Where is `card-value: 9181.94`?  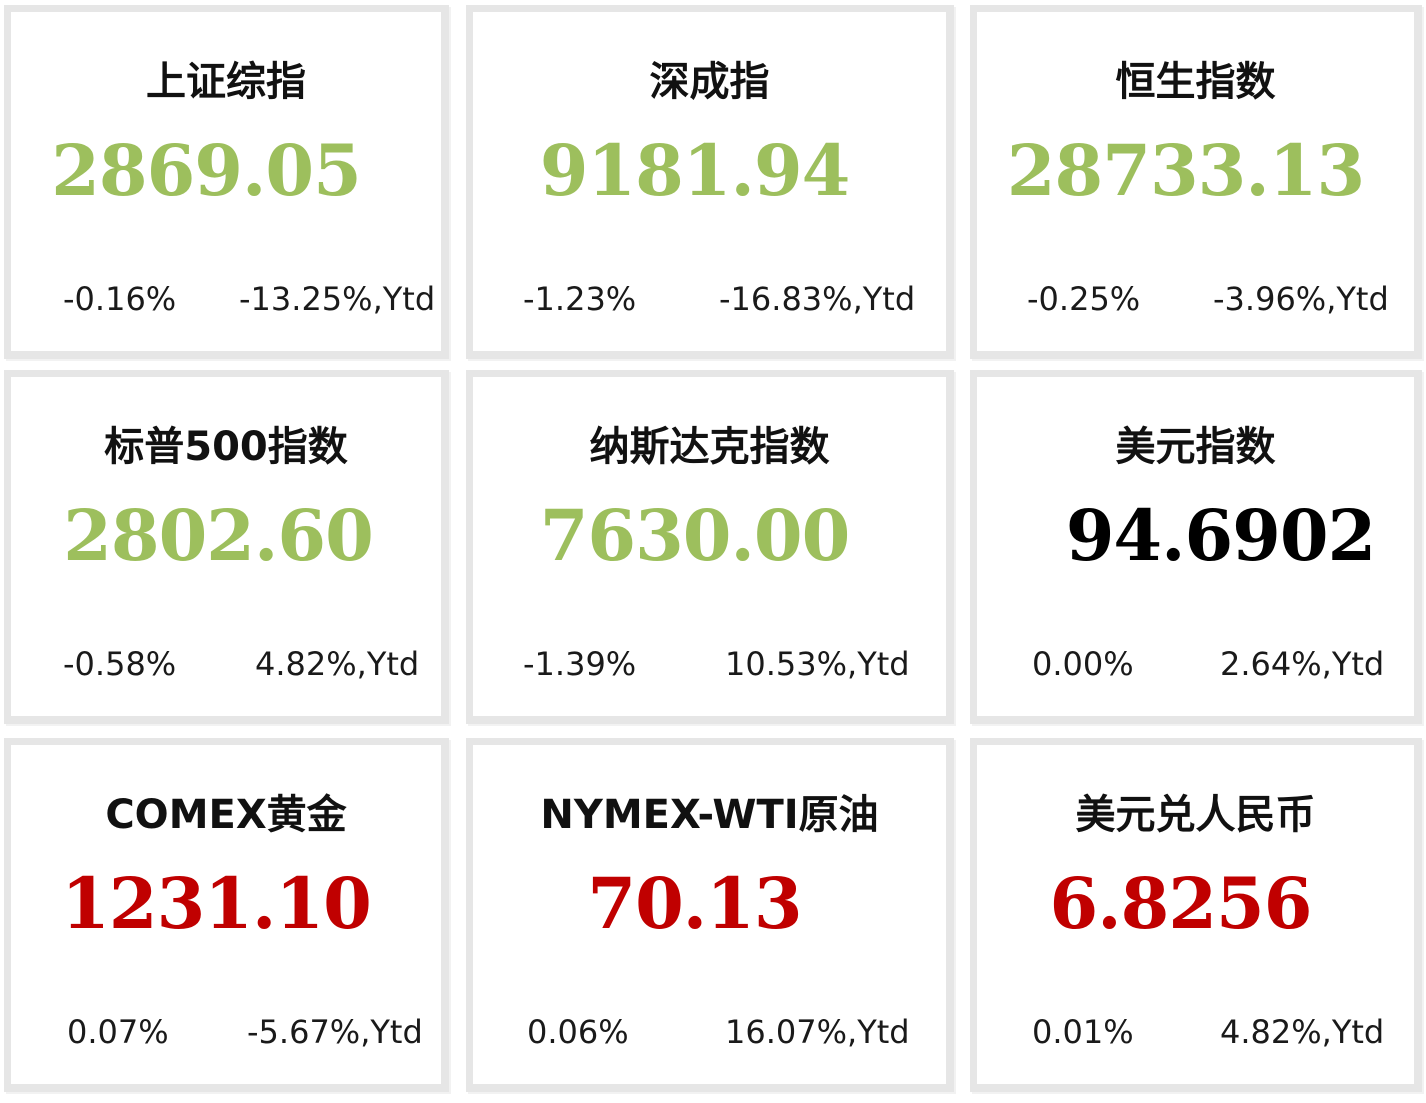
card-value: 9181.94 is located at coordinates (695, 170).